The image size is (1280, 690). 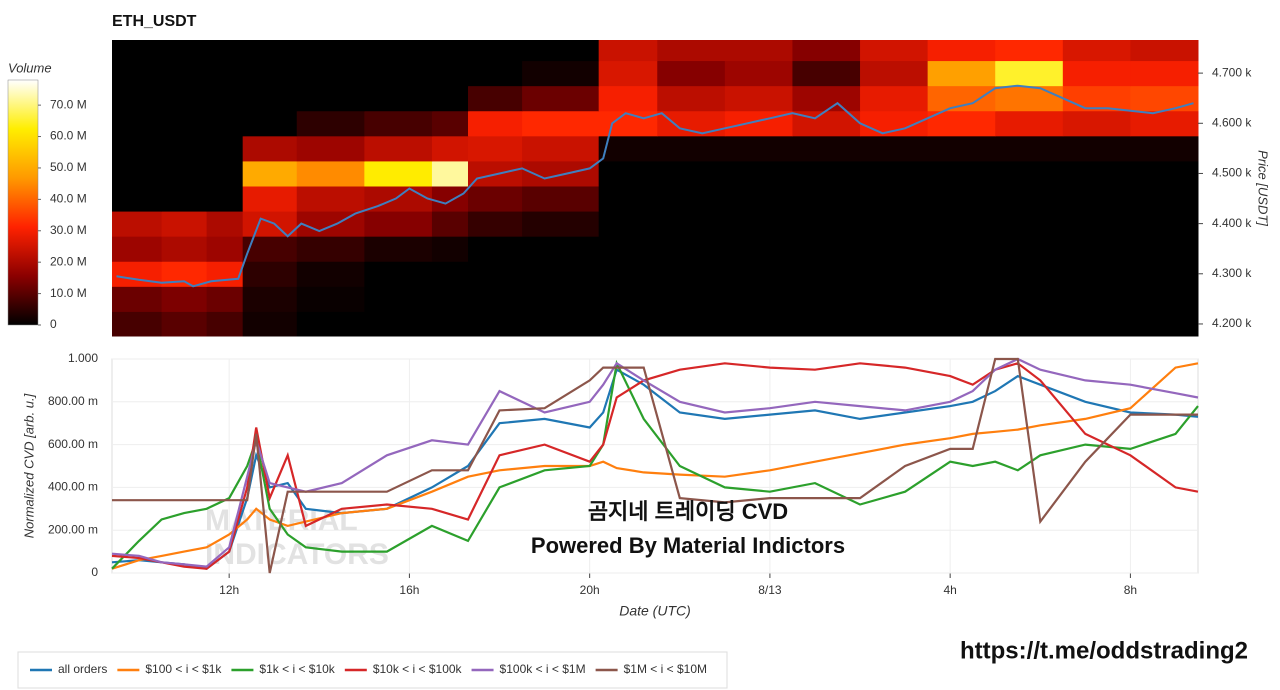 I want to click on annotation: 곰지네 트레이딩 CVD, so click(x=688, y=511).